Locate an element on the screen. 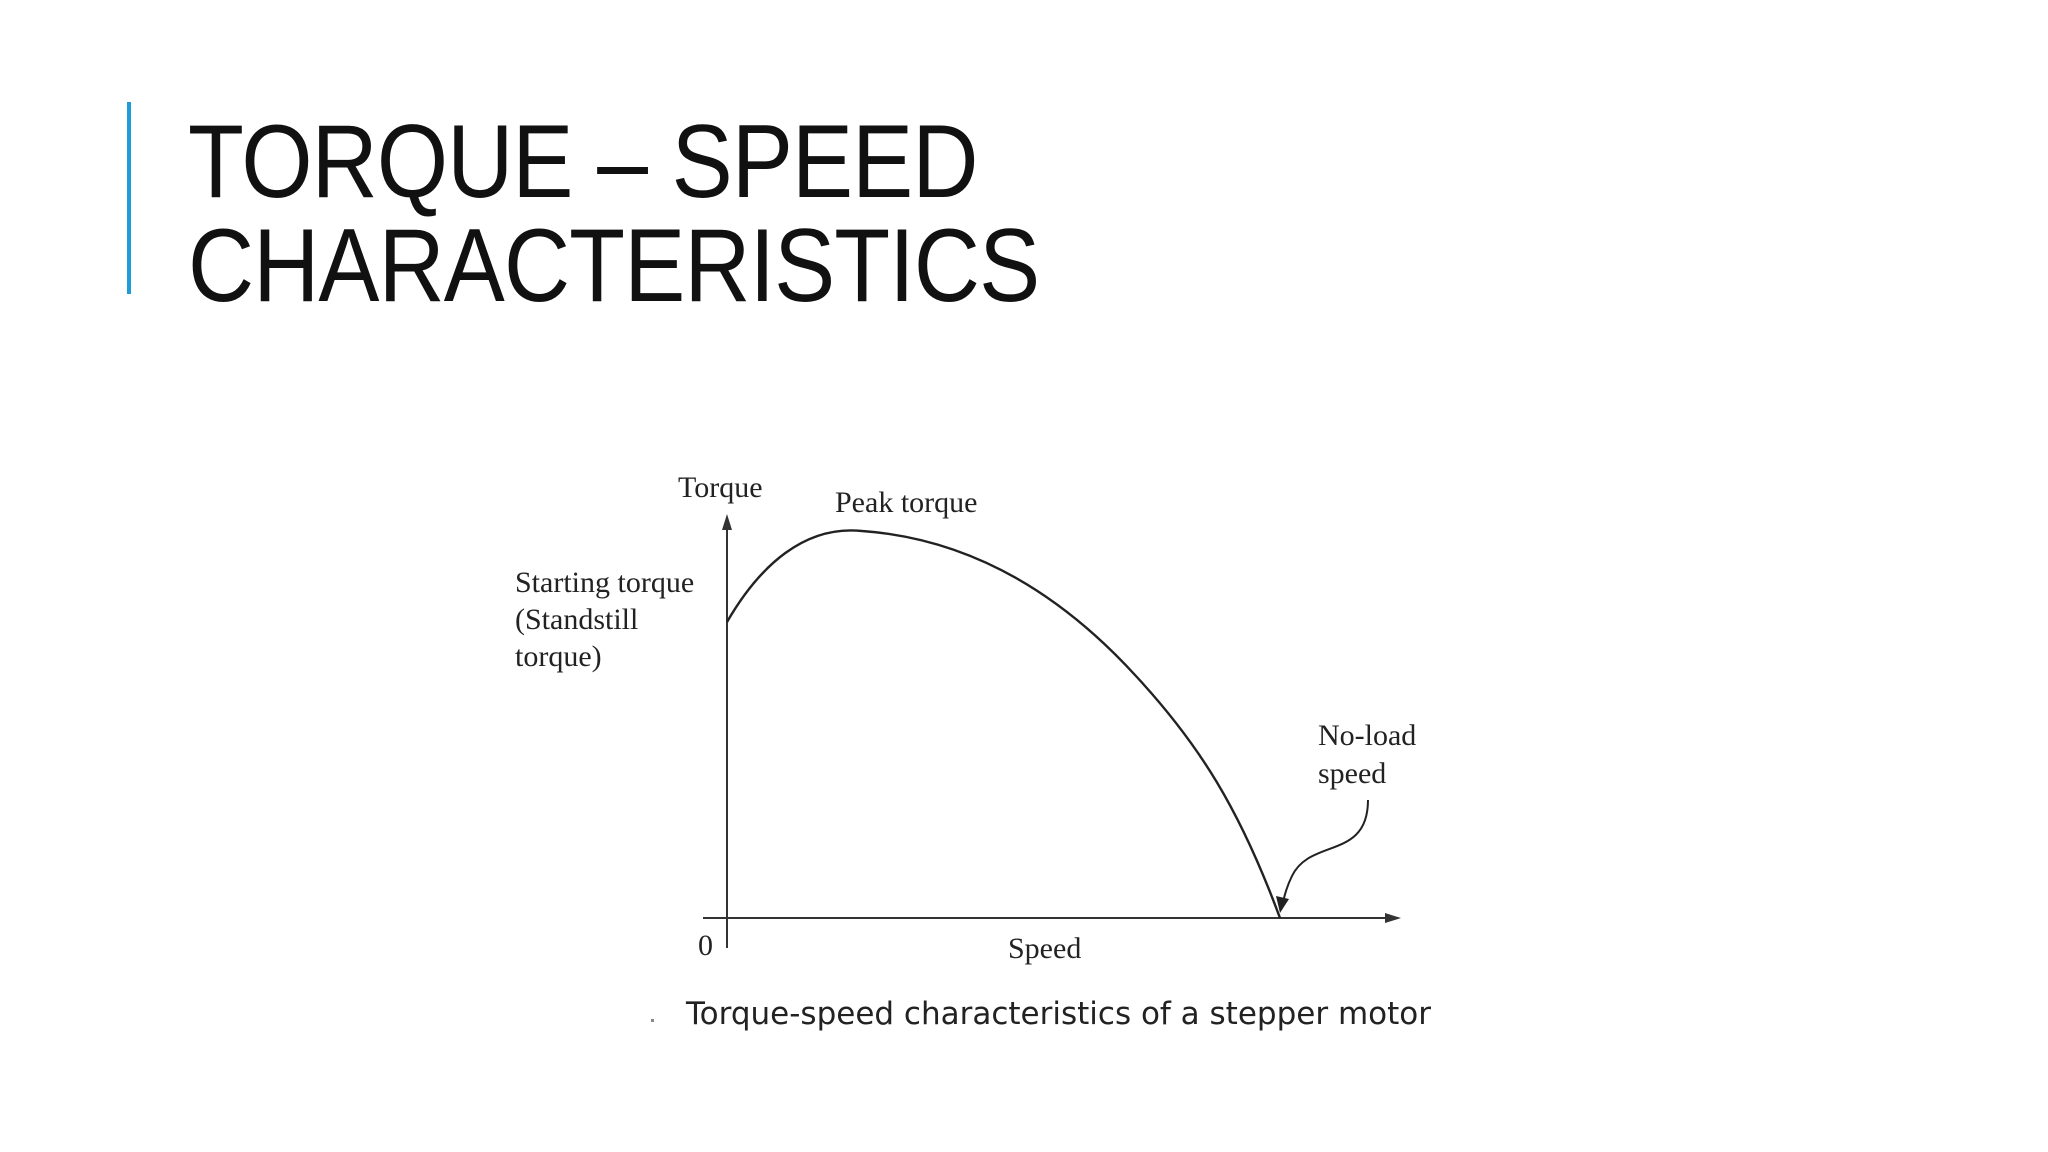 The image size is (2048, 1152). title-accent-bar is located at coordinates (129, 198).